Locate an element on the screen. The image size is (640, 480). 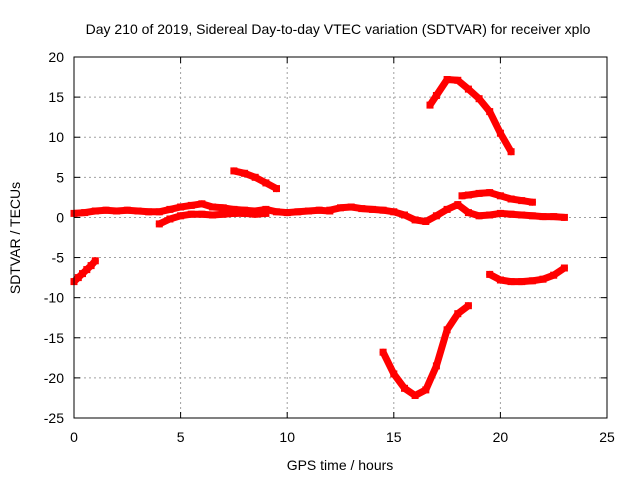
x-tick-label: 10 is located at coordinates (287, 437).